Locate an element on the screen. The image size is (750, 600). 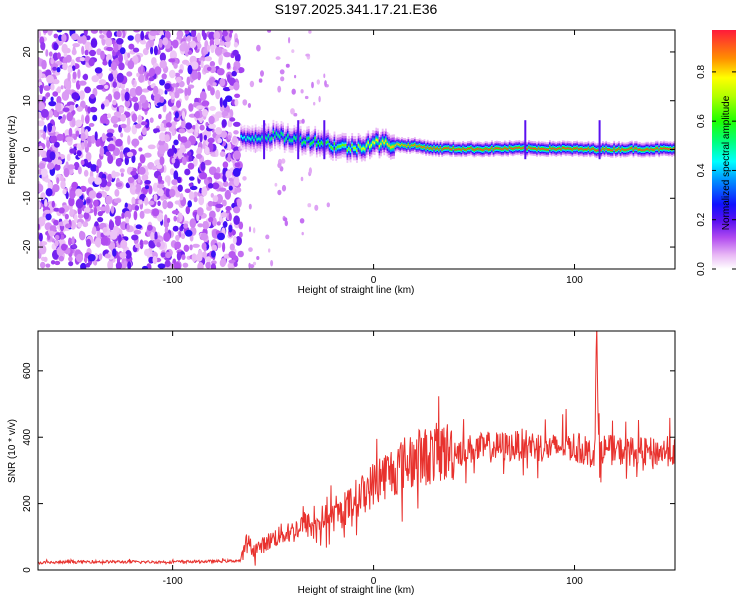
signal-track is located at coordinates (457, 141).